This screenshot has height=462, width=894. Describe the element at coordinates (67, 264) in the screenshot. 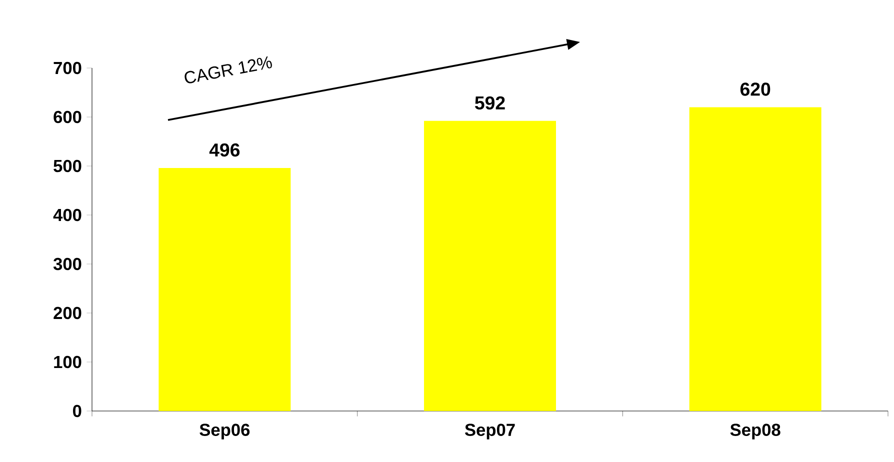

I see `y-tick-label: 300` at that location.